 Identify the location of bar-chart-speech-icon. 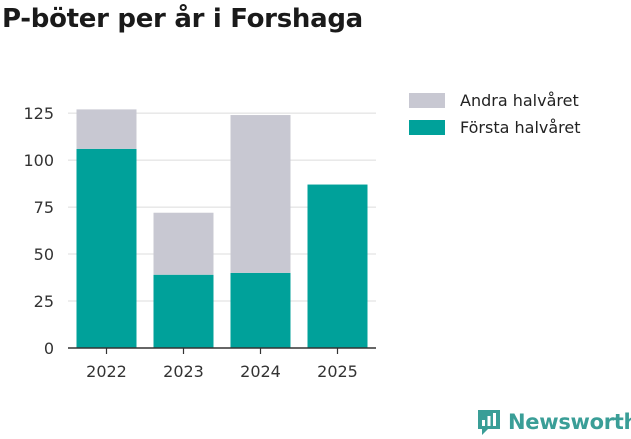
(489, 422).